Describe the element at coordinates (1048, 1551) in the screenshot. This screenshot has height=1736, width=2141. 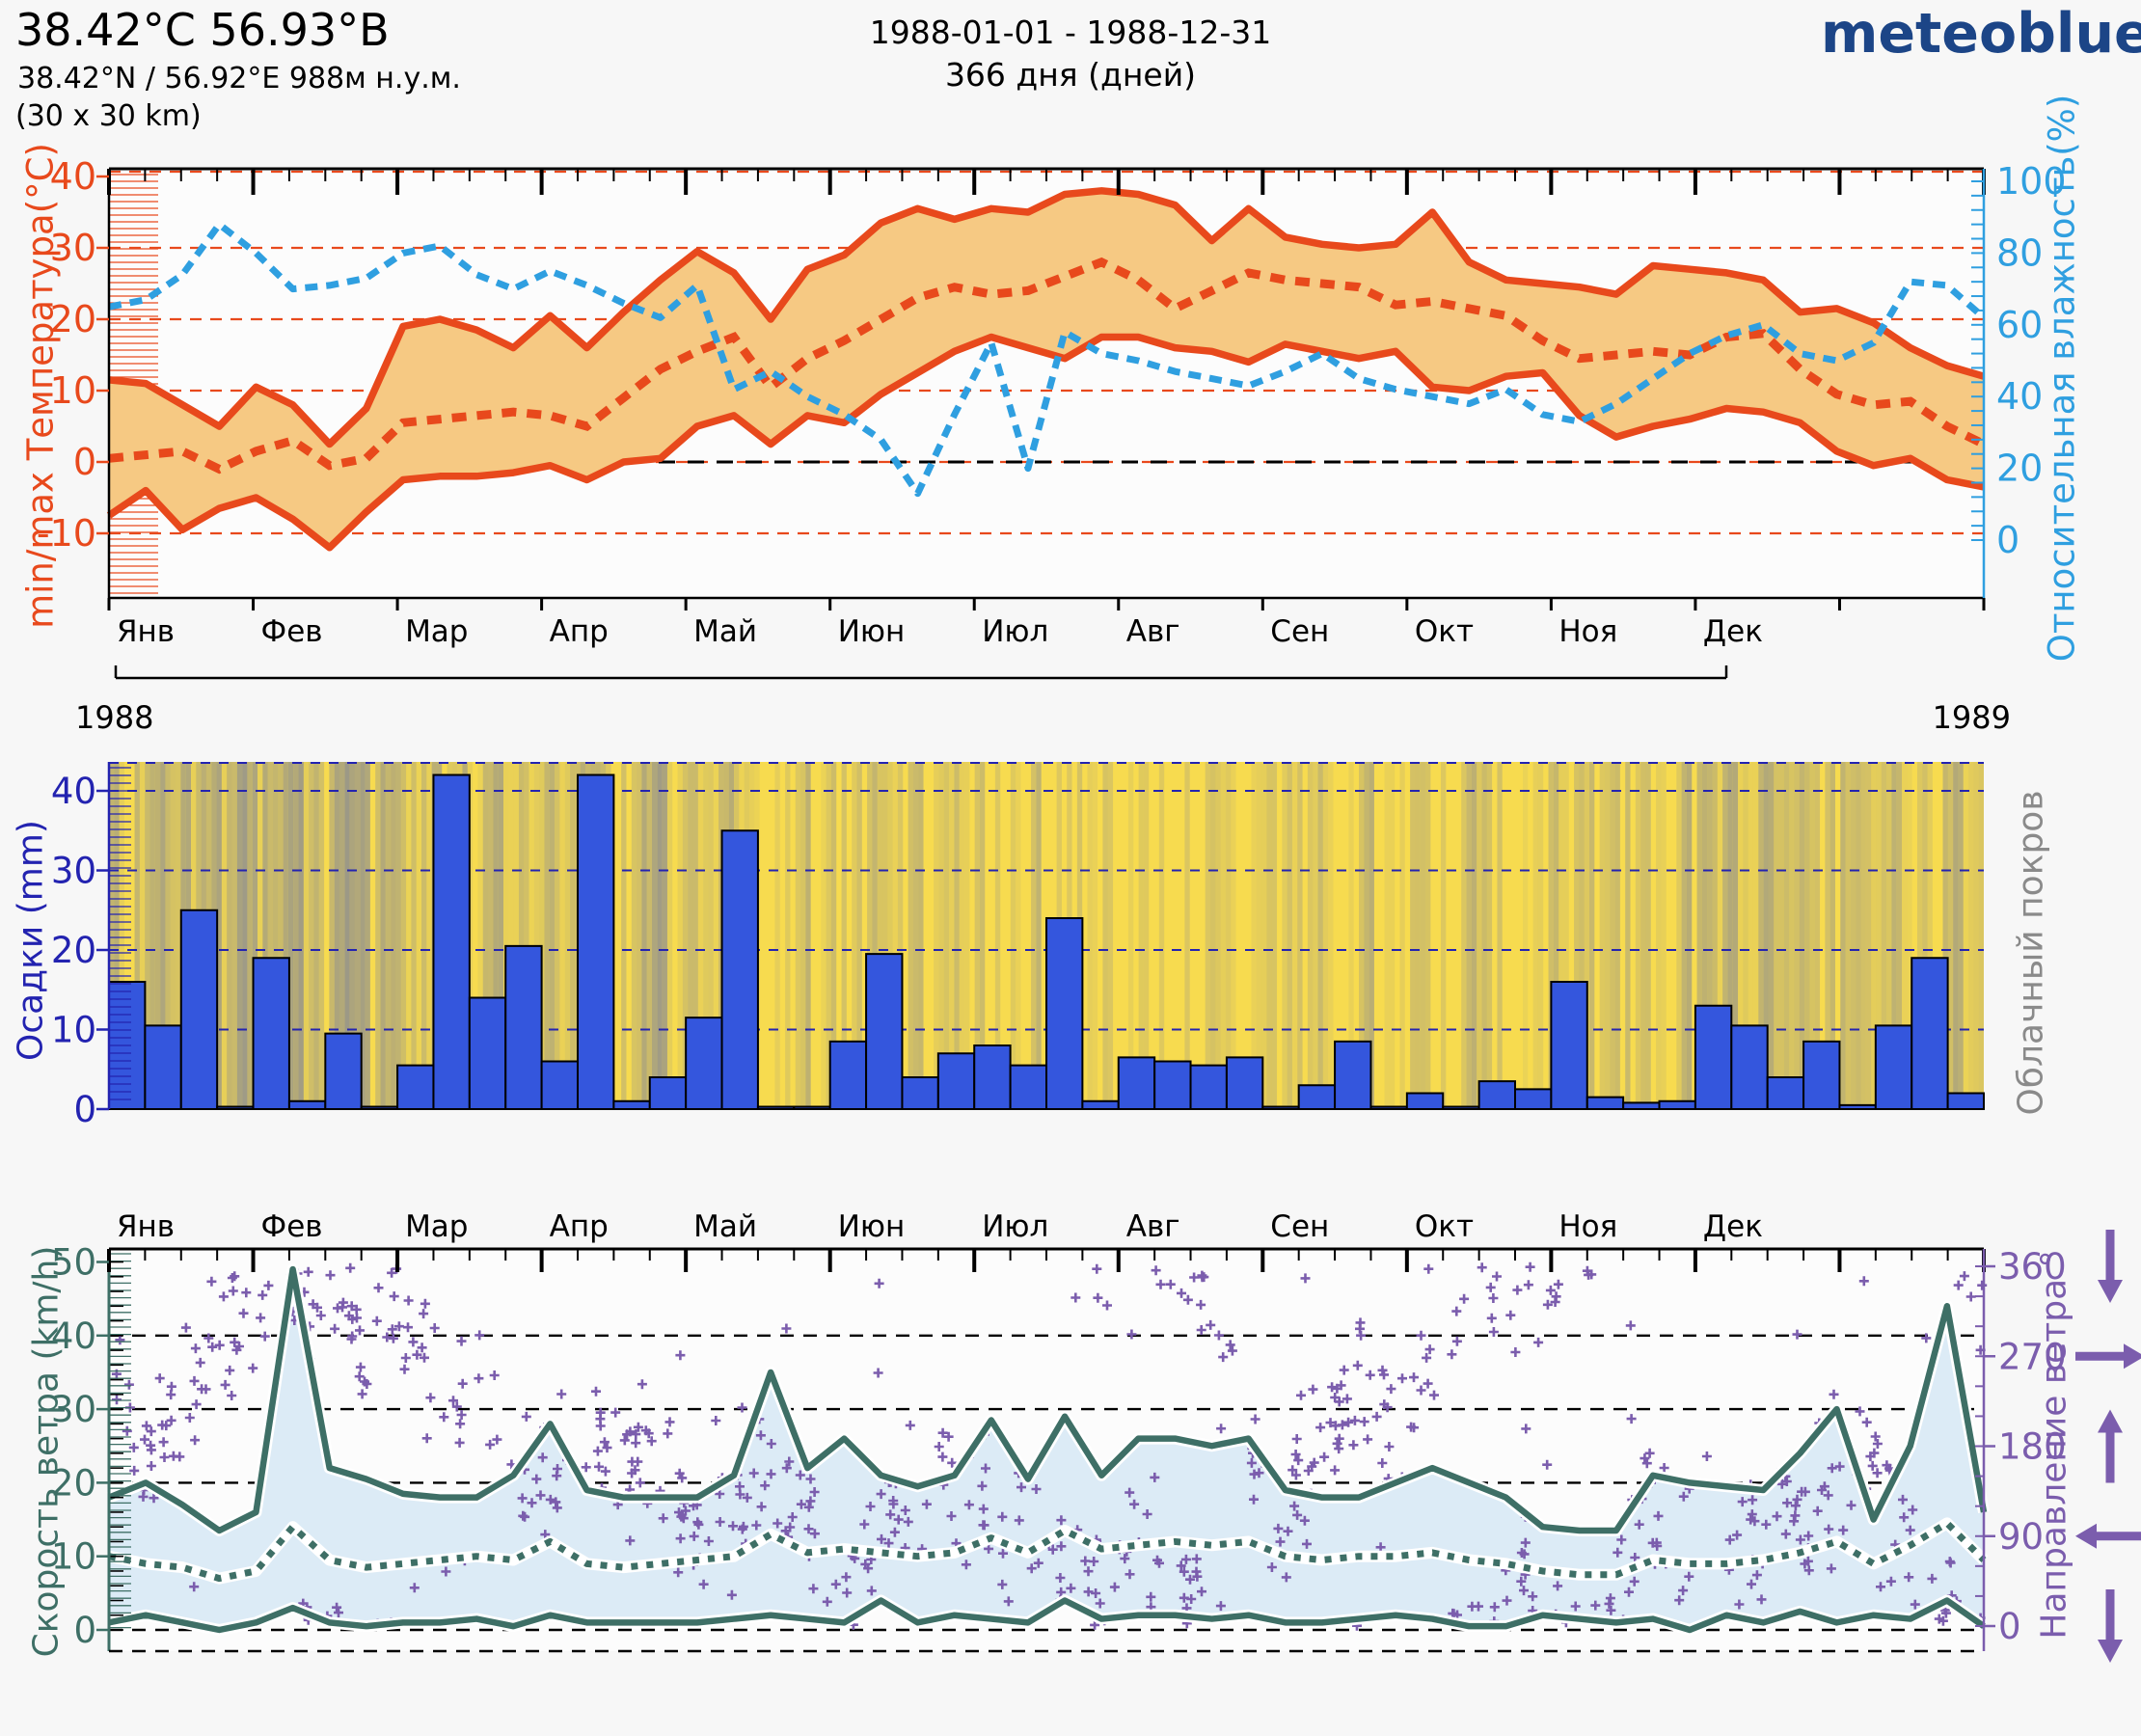
I see `wind-mean-line` at that location.